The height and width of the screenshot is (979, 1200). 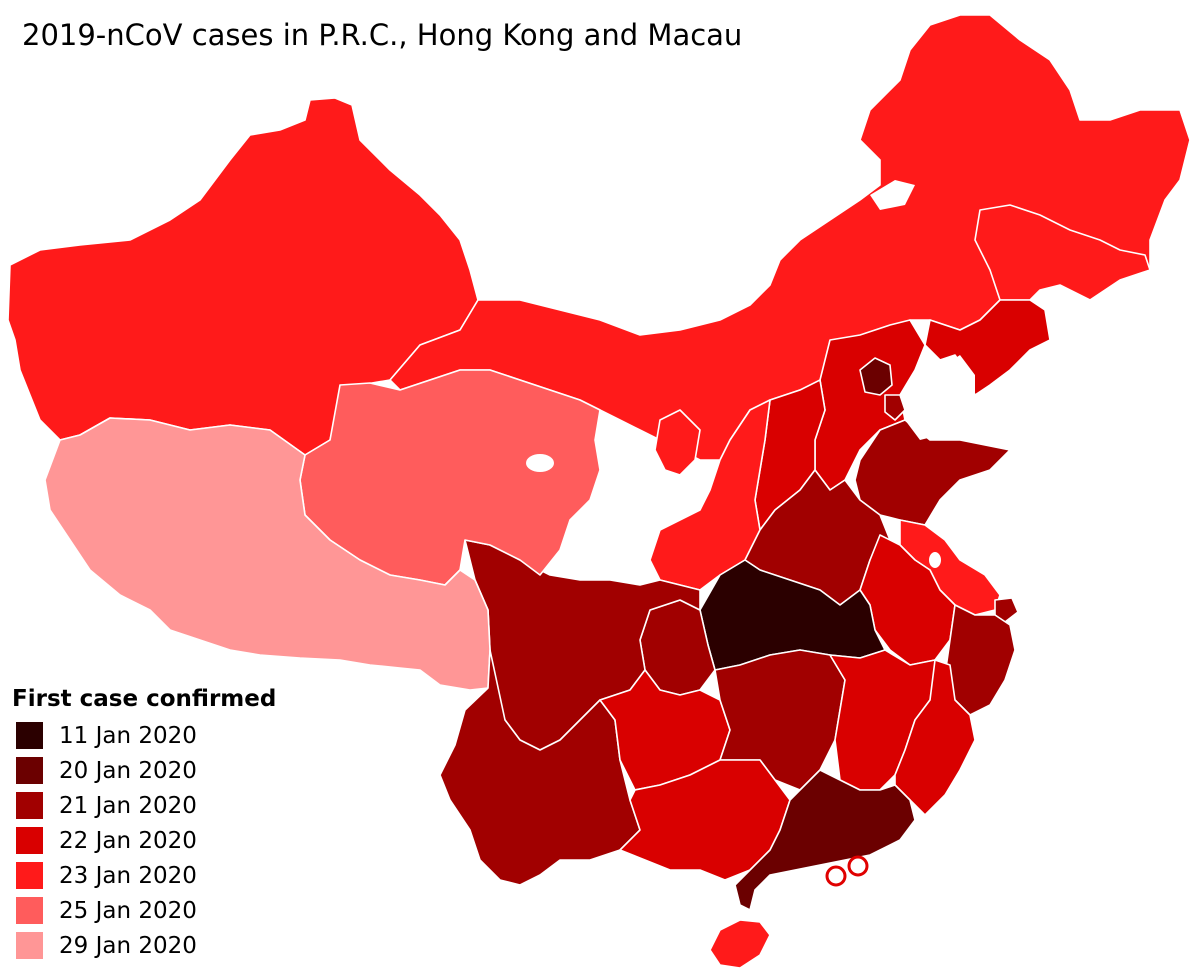 What do you see at coordinates (128, 735) in the screenshot?
I see `legend-label: 11 Jan 2020` at bounding box center [128, 735].